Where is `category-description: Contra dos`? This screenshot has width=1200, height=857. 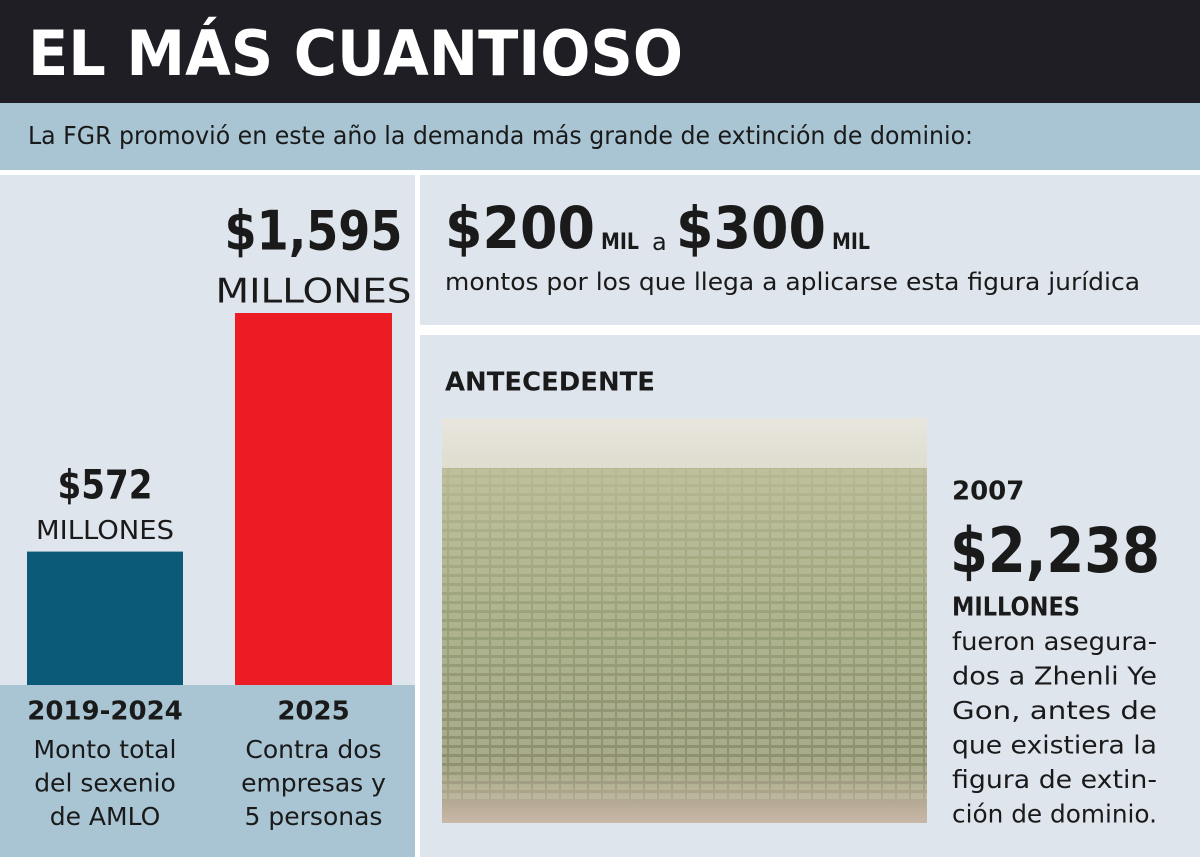 category-description: Contra dos is located at coordinates (313, 749).